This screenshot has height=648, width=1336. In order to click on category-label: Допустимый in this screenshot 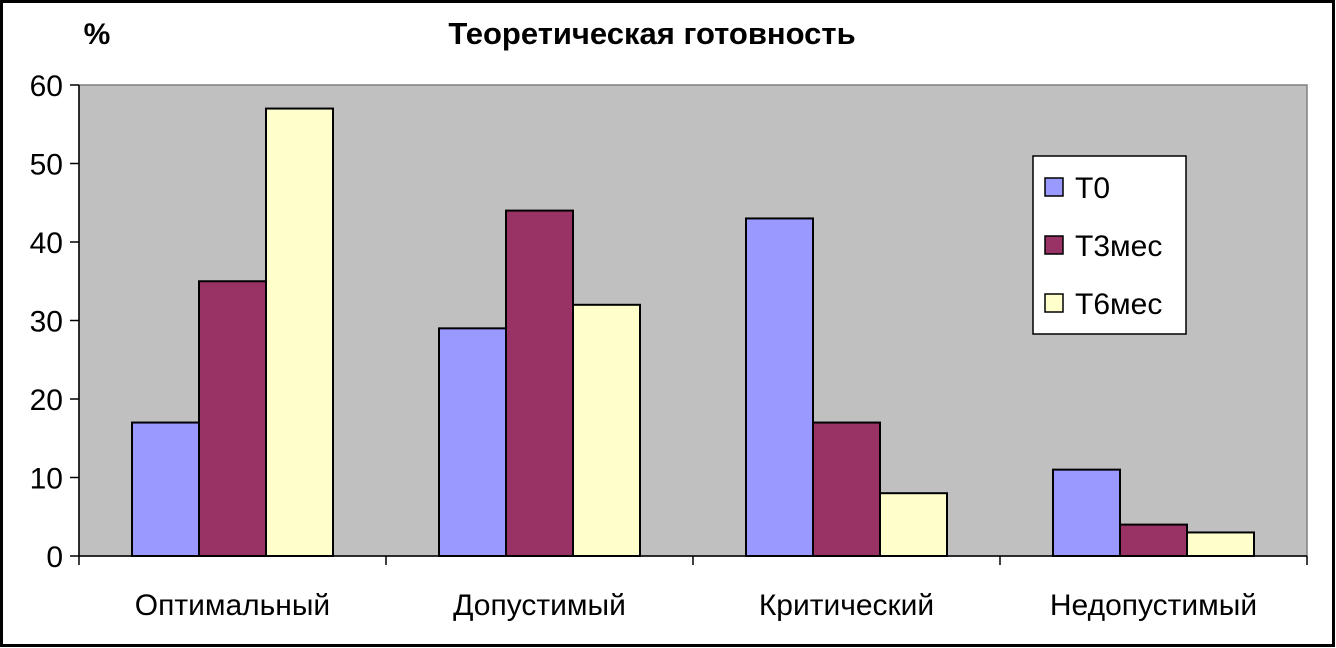, I will do `click(539, 605)`.